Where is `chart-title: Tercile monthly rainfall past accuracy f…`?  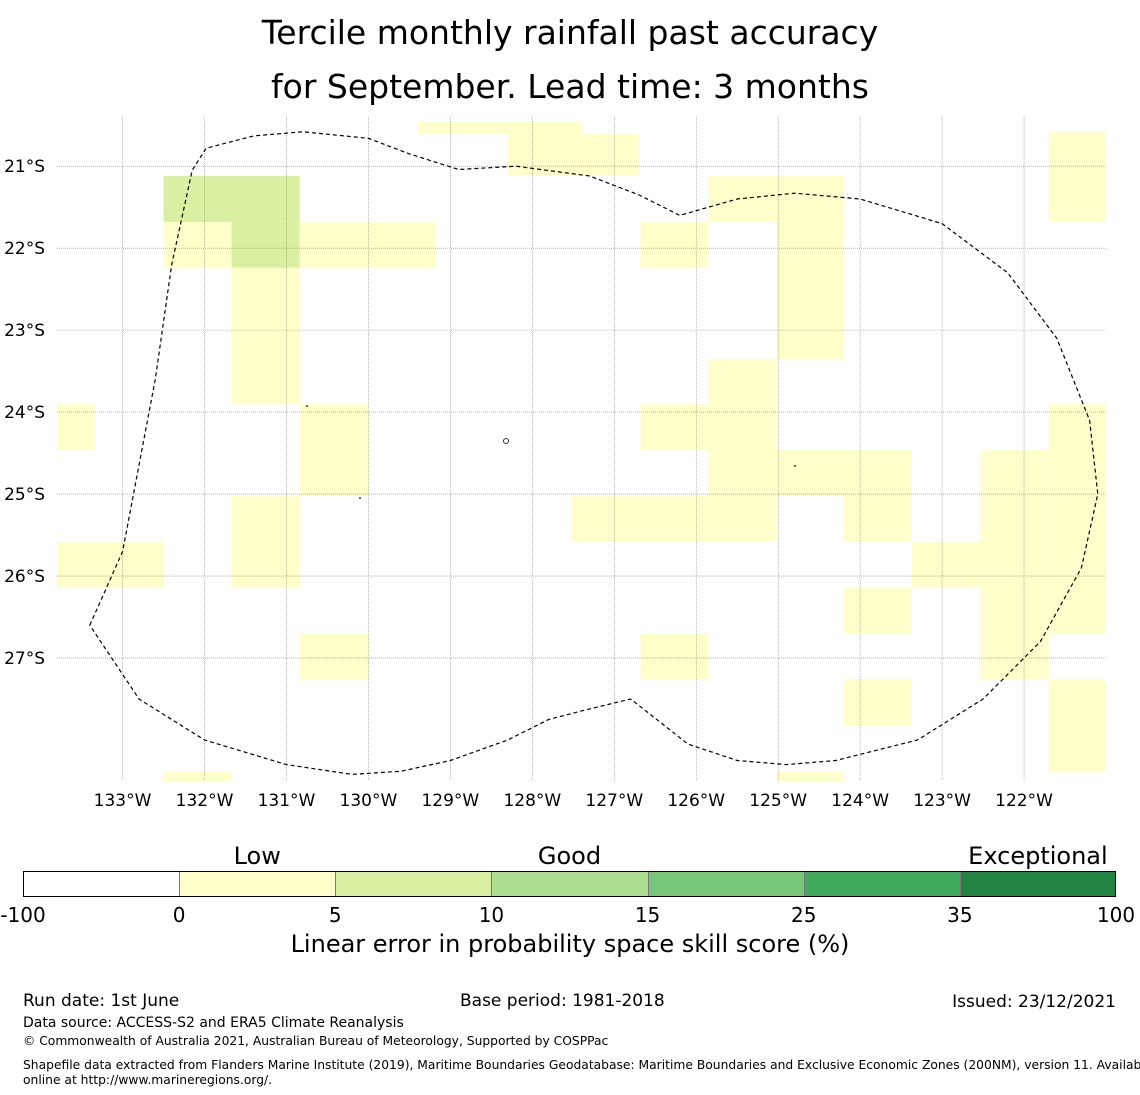
chart-title: Tercile monthly rainfall past accuracy f… is located at coordinates (570, 60).